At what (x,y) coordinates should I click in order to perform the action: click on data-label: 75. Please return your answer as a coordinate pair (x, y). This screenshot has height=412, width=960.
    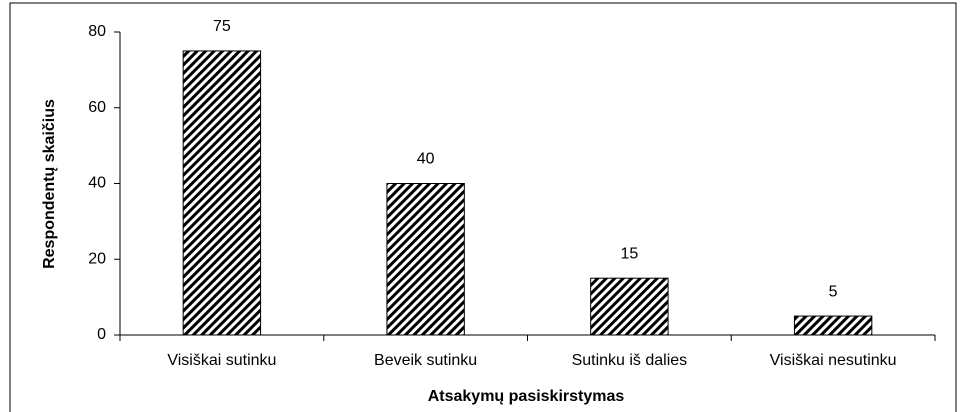
    Looking at the image, I should click on (222, 26).